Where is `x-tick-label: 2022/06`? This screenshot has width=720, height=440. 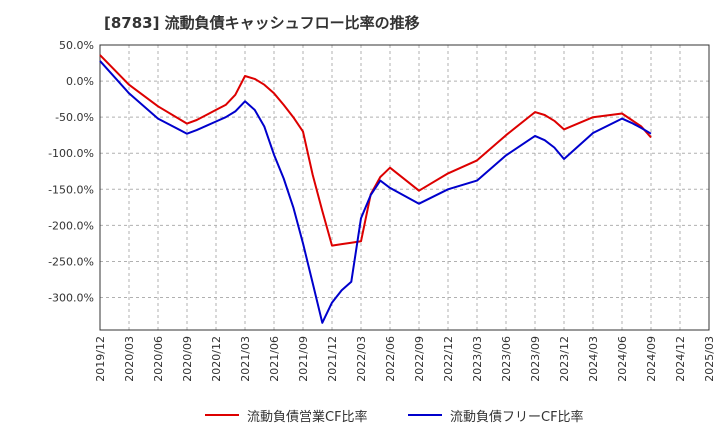 x-tick-label: 2022/06 is located at coordinates (390, 359).